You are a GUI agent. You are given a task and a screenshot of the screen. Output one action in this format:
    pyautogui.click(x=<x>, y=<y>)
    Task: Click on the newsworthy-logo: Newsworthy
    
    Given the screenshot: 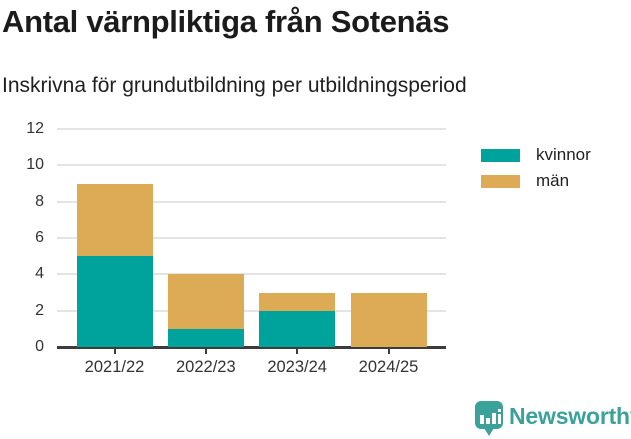 What is the action you would take?
    pyautogui.click(x=553, y=419)
    